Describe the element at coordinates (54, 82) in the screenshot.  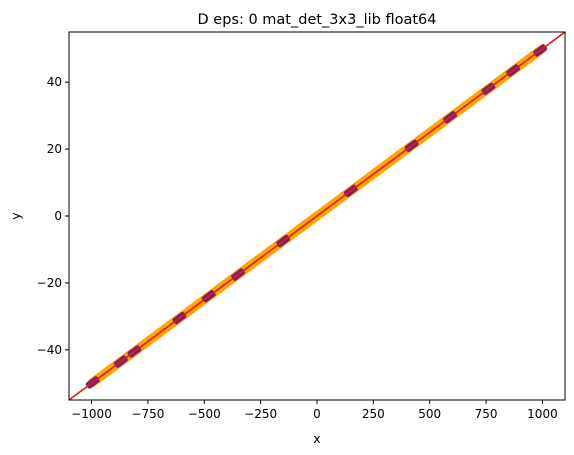
I see `y-tick-label: 40` at that location.